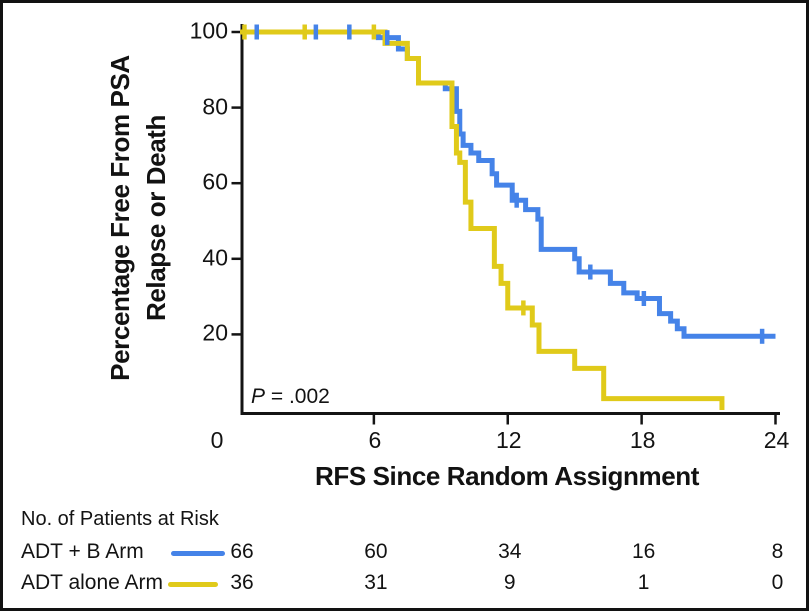 The image size is (809, 611). Describe the element at coordinates (508, 440) in the screenshot. I see `x-tick-label: 12` at that location.